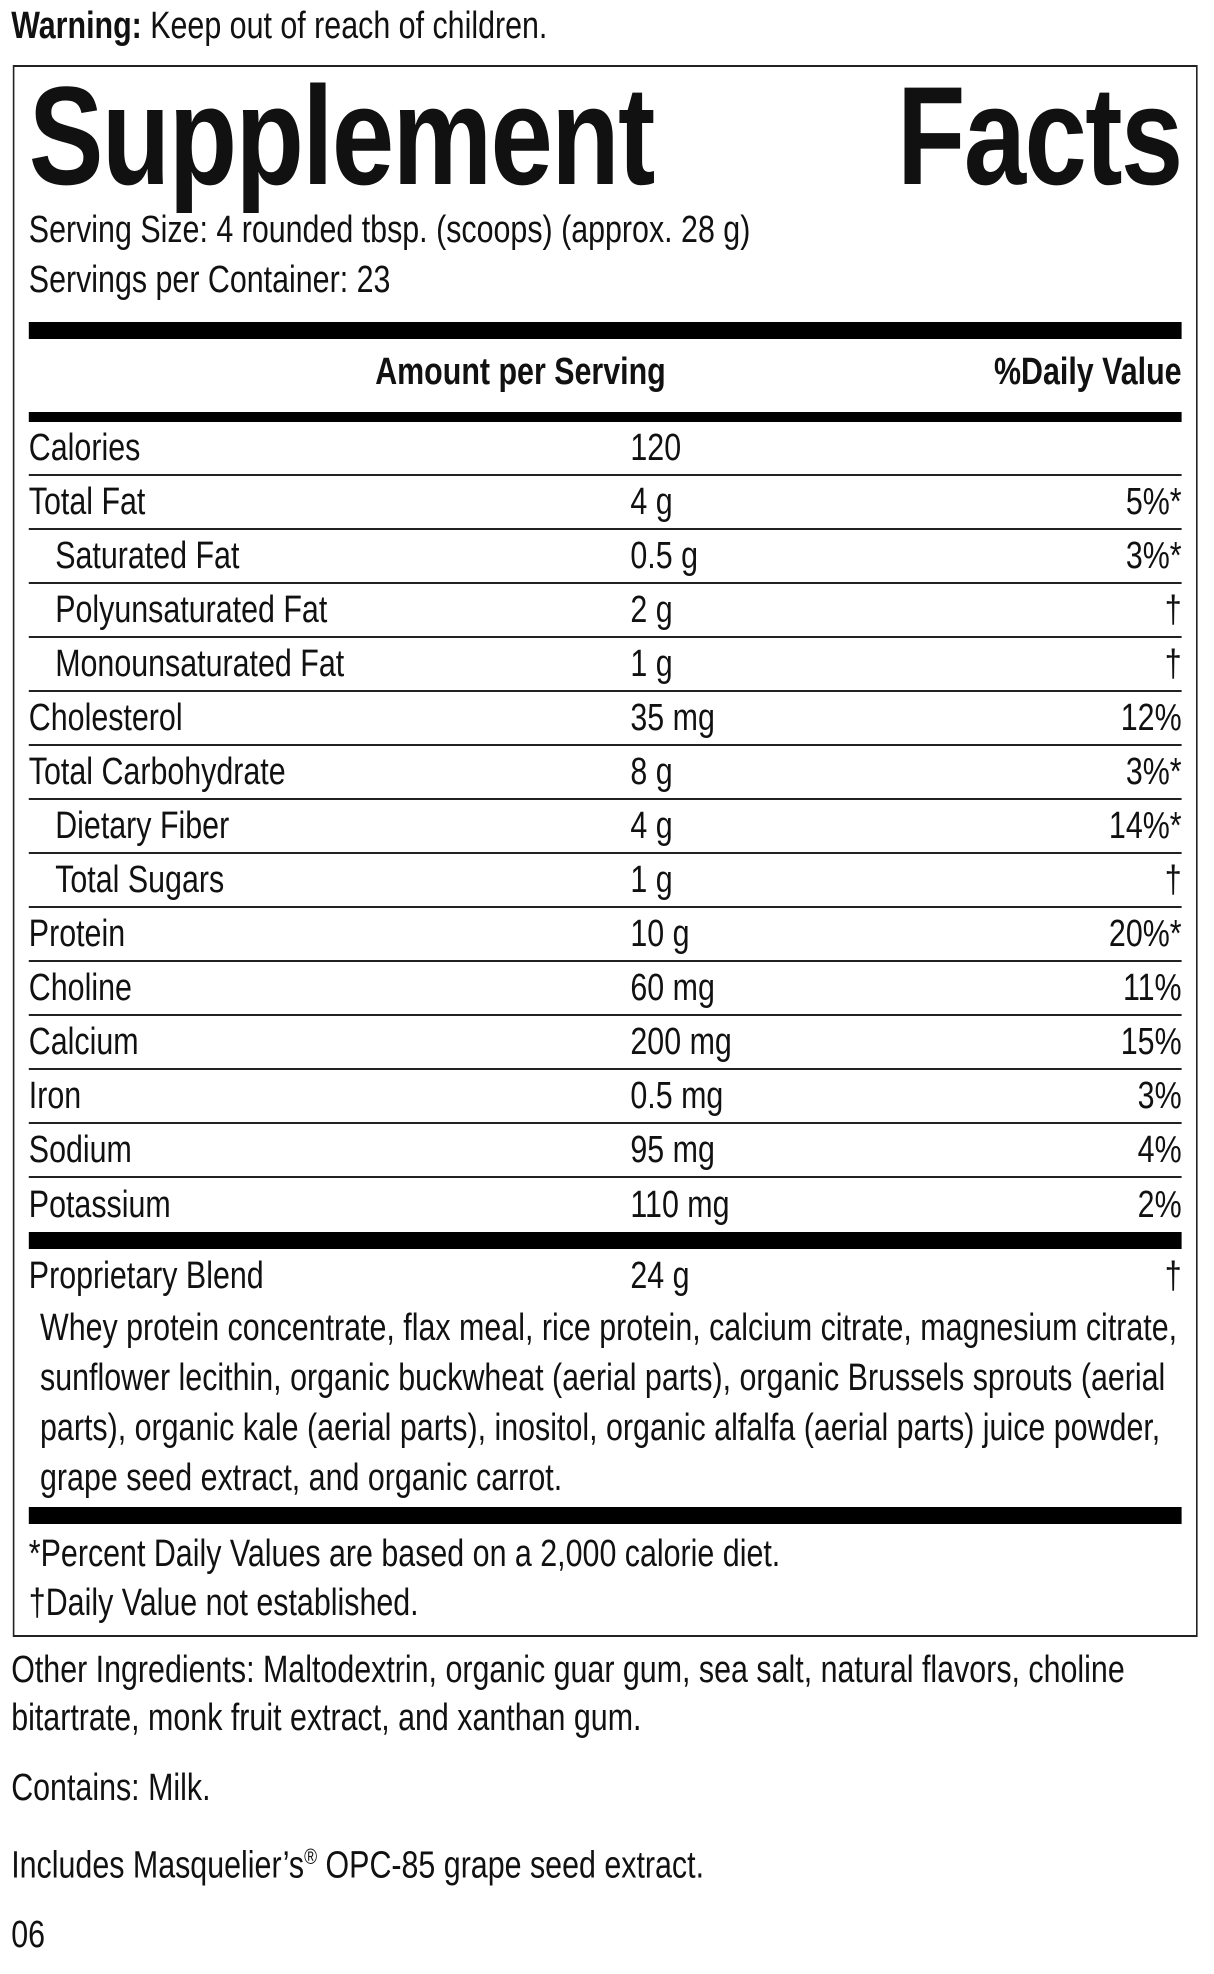 Image resolution: width=1214 pixels, height=1974 pixels. Describe the element at coordinates (605, 503) in the screenshot. I see `nutrient-row: Total Fat 4 g 5%*` at that location.